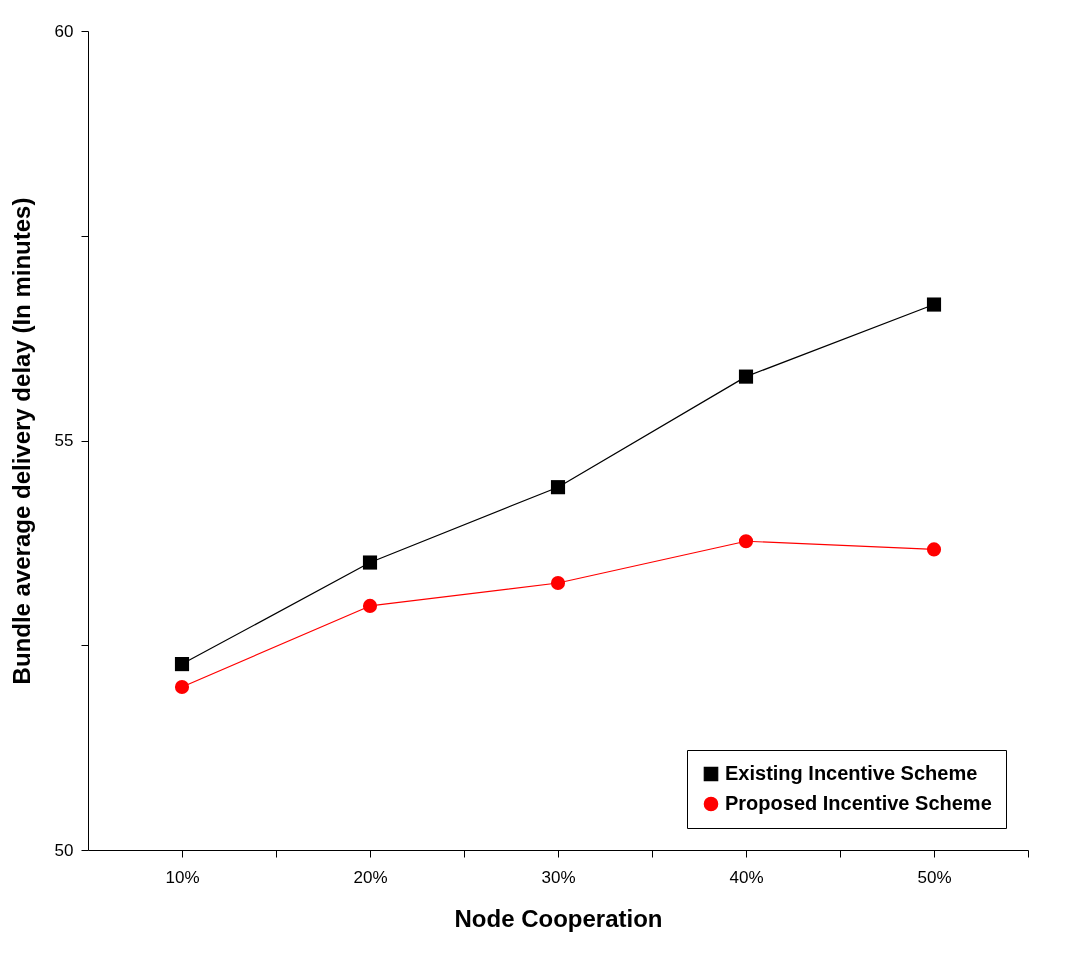 This screenshot has width=1065, height=959. I want to click on y-tick-label: 55, so click(64, 440).